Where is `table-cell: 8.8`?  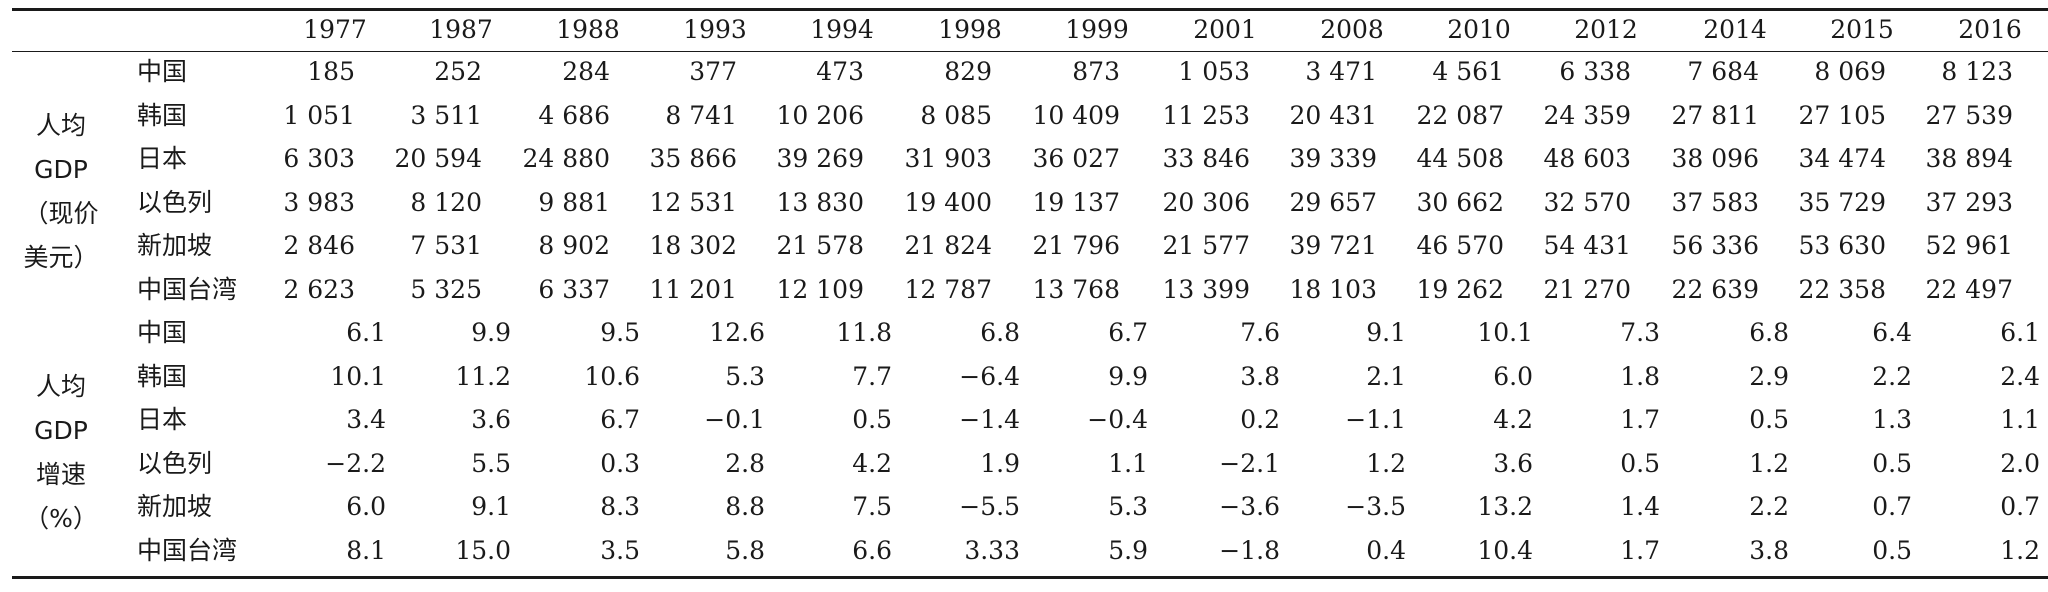
table-cell: 8.8 is located at coordinates (745, 506).